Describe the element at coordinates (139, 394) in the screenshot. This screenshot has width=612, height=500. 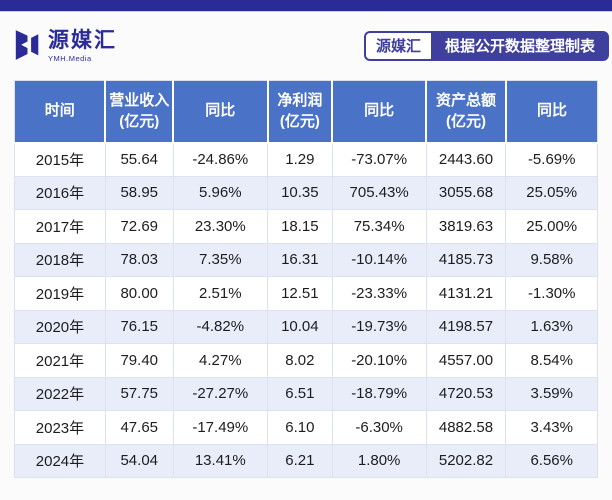
I see `value-cell: 57.75` at that location.